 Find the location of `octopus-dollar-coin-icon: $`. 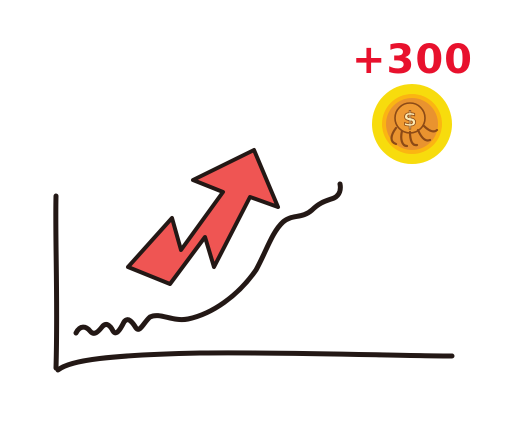

octopus-dollar-coin-icon: $ is located at coordinates (412, 124).